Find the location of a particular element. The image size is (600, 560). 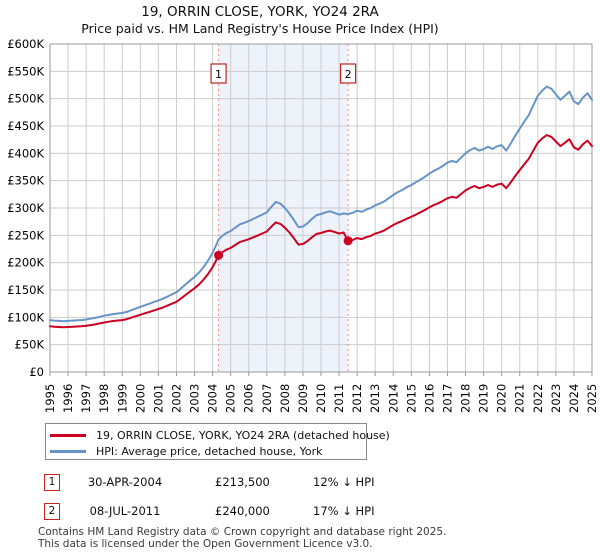

sale-marker-label: 2 is located at coordinates (348, 74).